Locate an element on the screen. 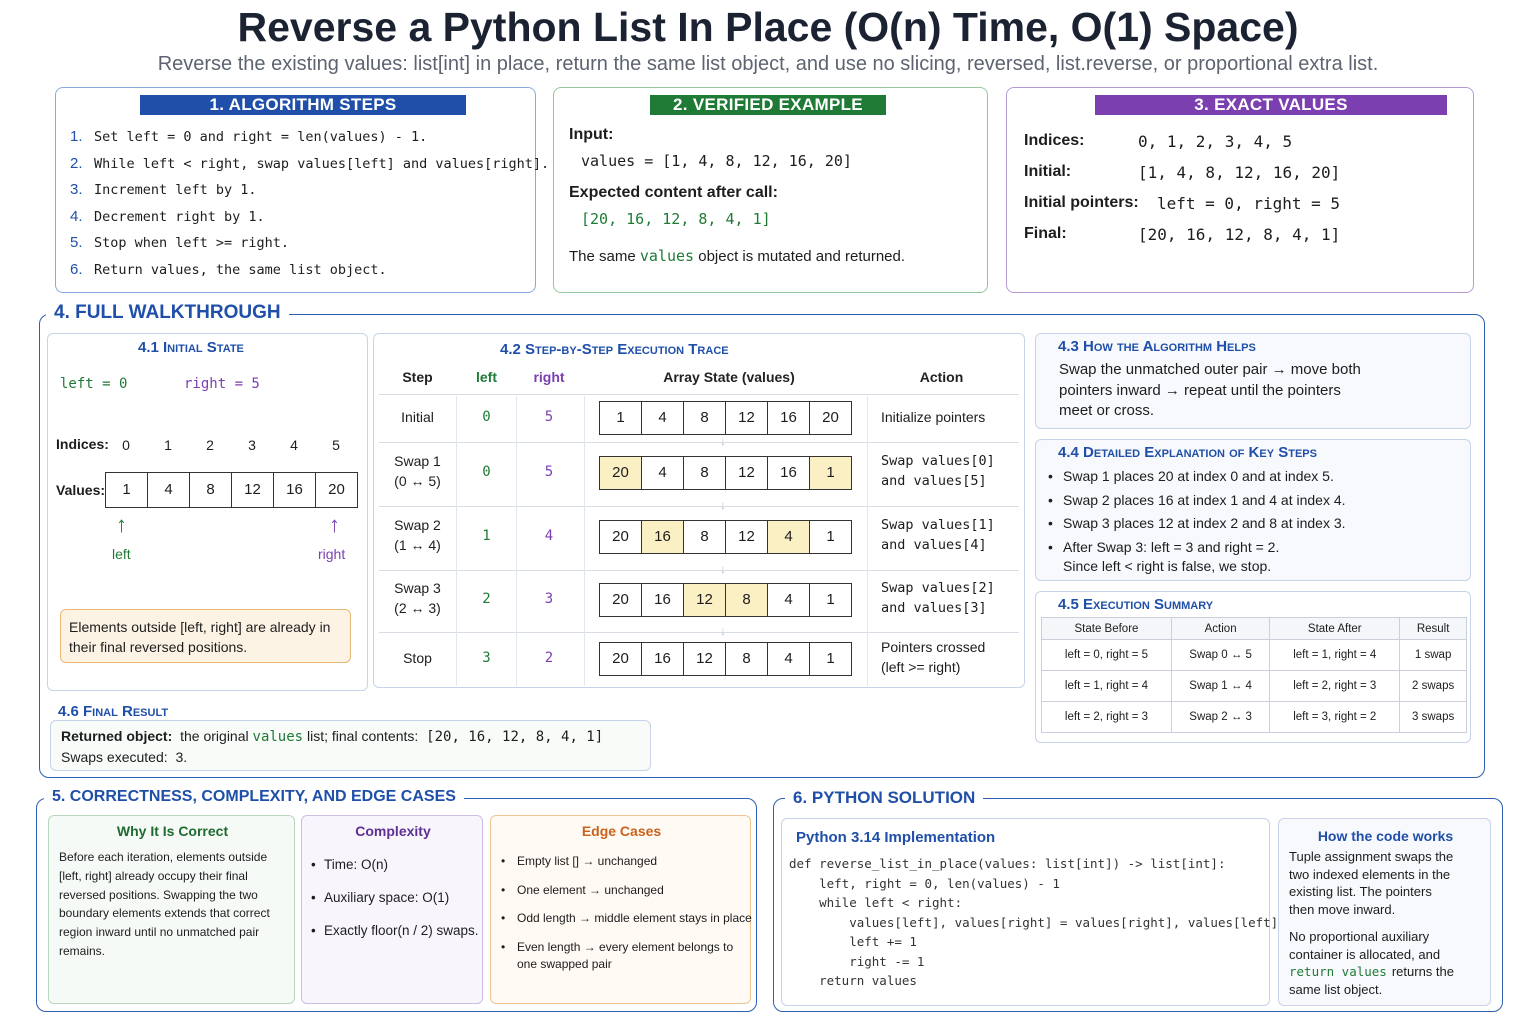 The image size is (1536, 1024). edge-case-text: Empty list [] → unchanged is located at coordinates (587, 861).